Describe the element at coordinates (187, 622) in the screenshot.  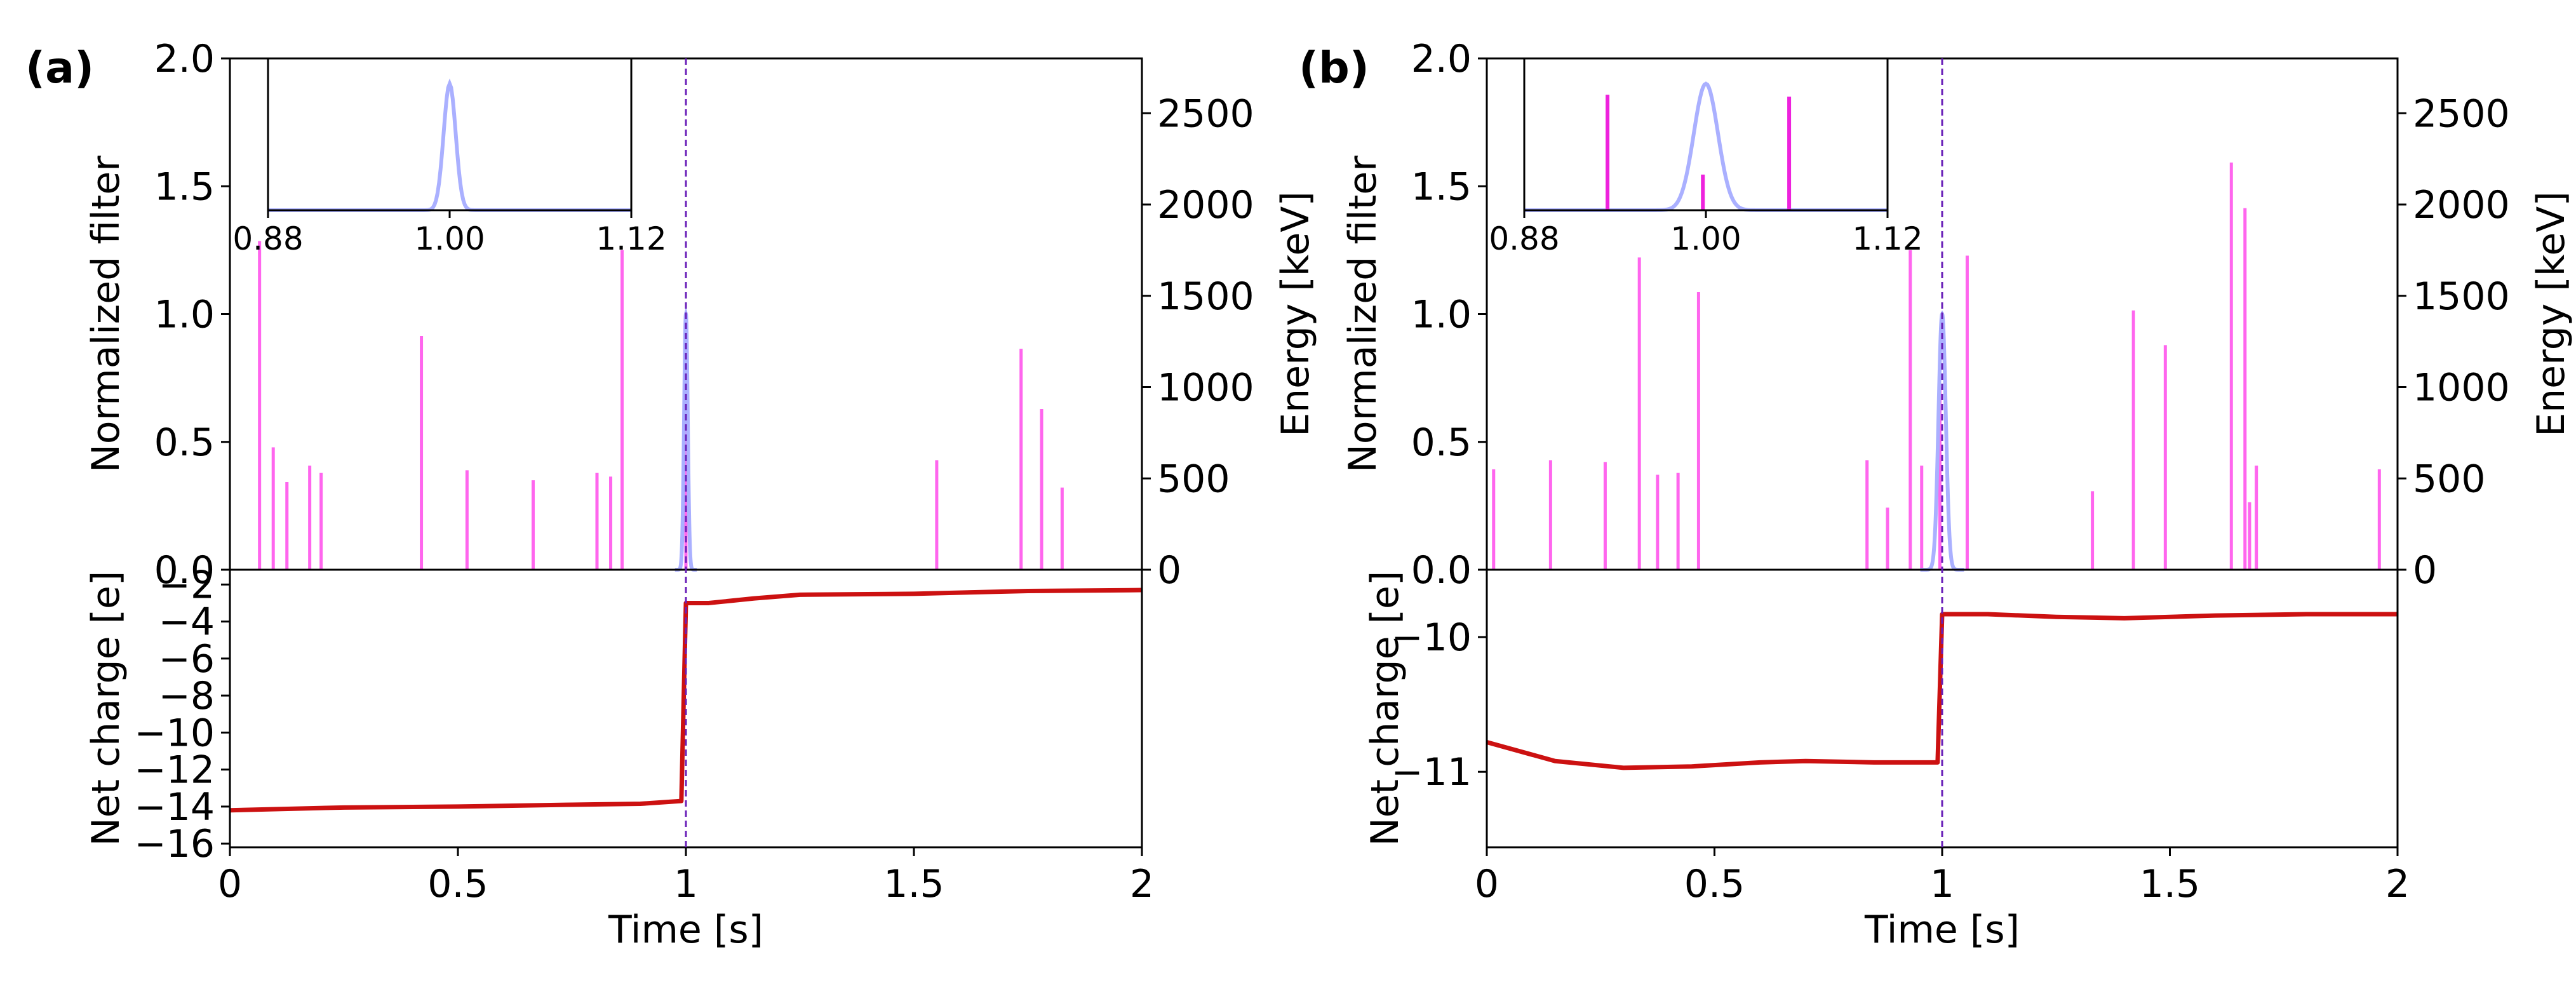
I see `ytick-bottom-label-a-1: −4` at that location.